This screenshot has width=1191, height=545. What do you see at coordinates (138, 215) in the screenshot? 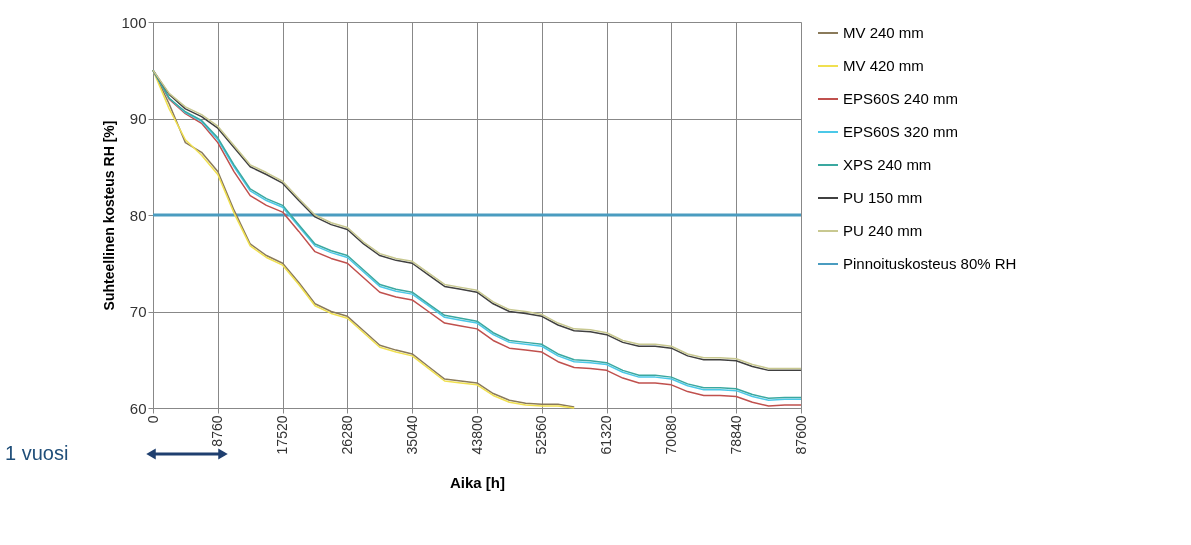
I see `y-tick-label: 80` at bounding box center [138, 215].